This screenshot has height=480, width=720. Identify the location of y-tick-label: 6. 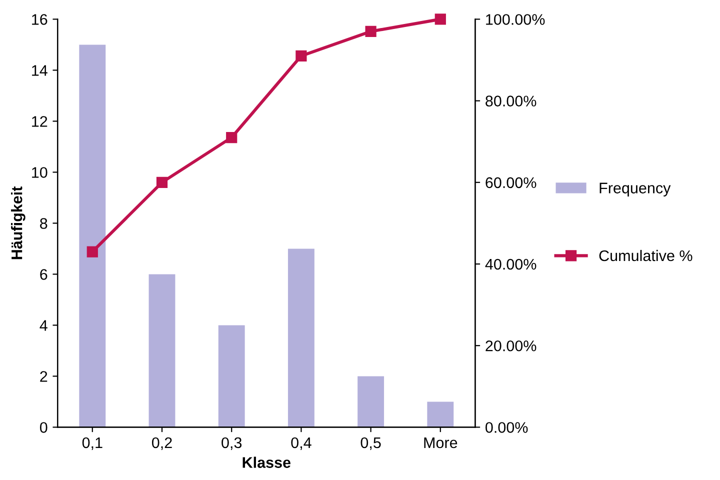
(44, 274).